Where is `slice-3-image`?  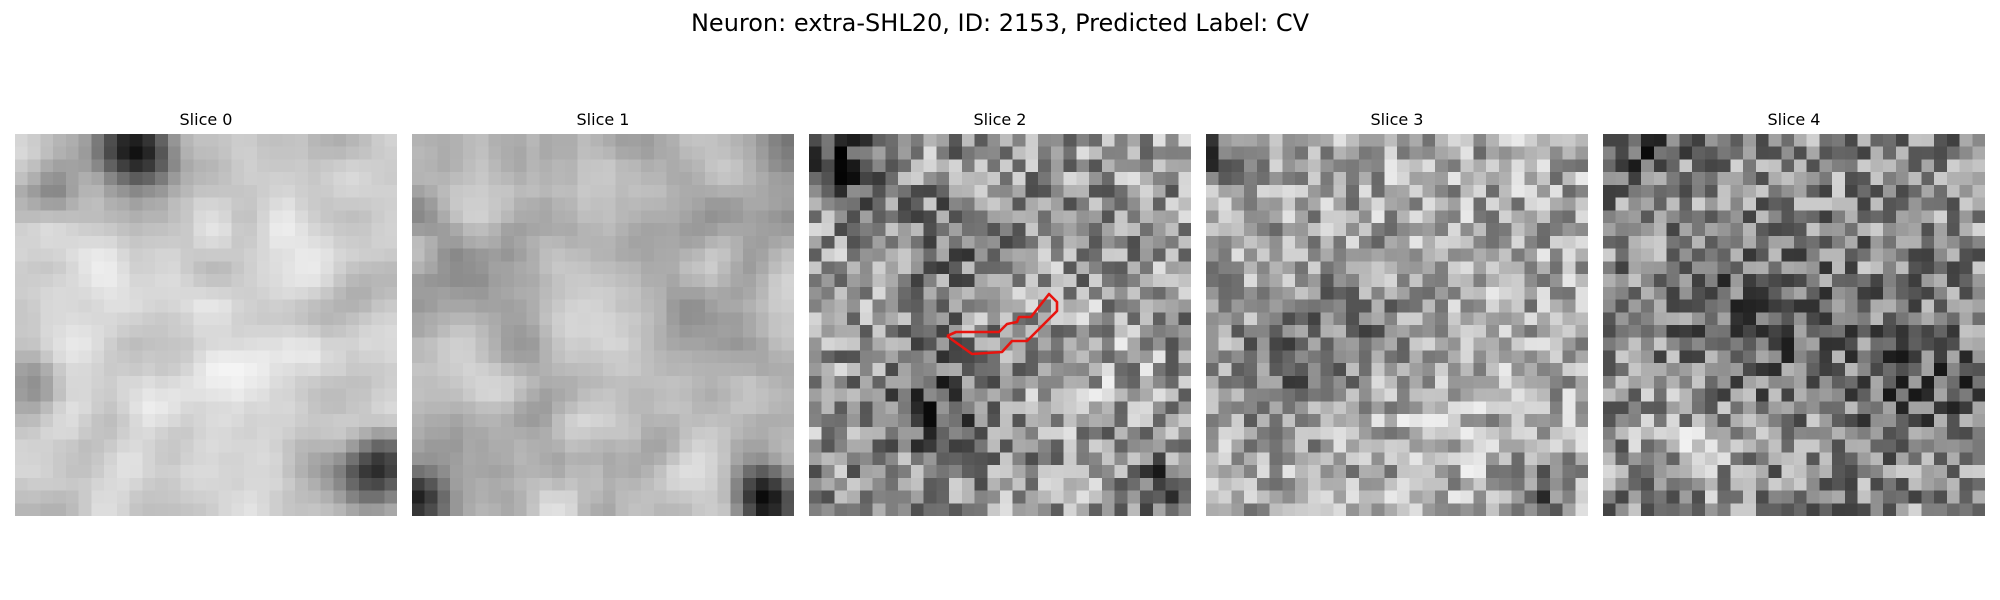 slice-3-image is located at coordinates (1397, 325).